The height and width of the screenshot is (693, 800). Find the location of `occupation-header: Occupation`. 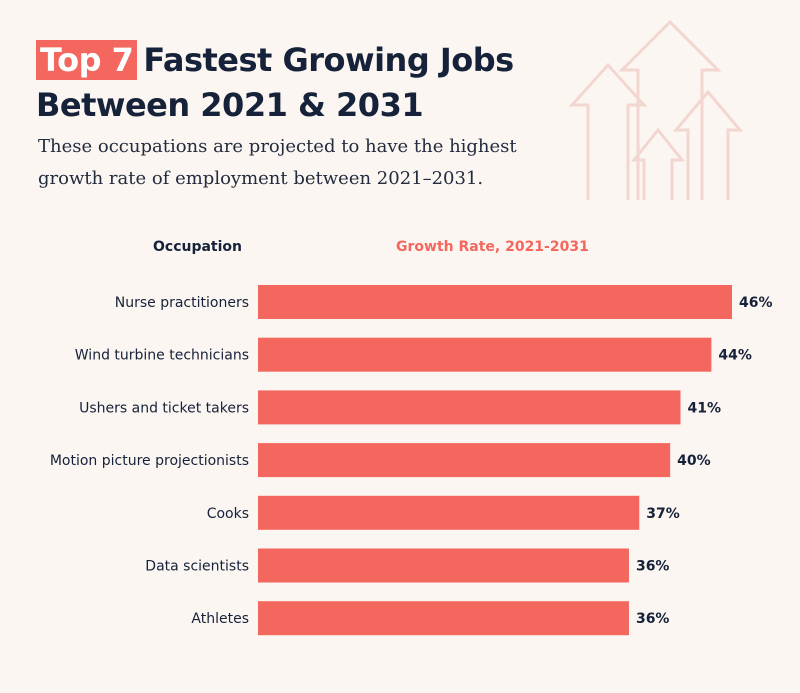

occupation-header: Occupation is located at coordinates (198, 247).